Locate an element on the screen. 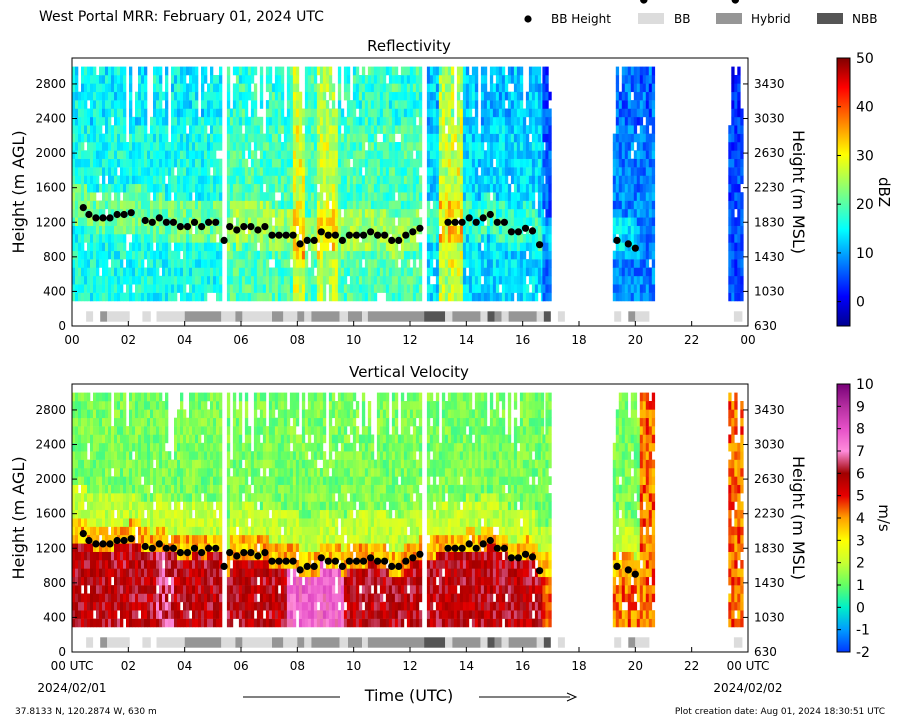 Image resolution: width=900 pixels, height=725 pixels. station-location: 37.8133 N, 120.2874 W, 630 m is located at coordinates (86, 712).